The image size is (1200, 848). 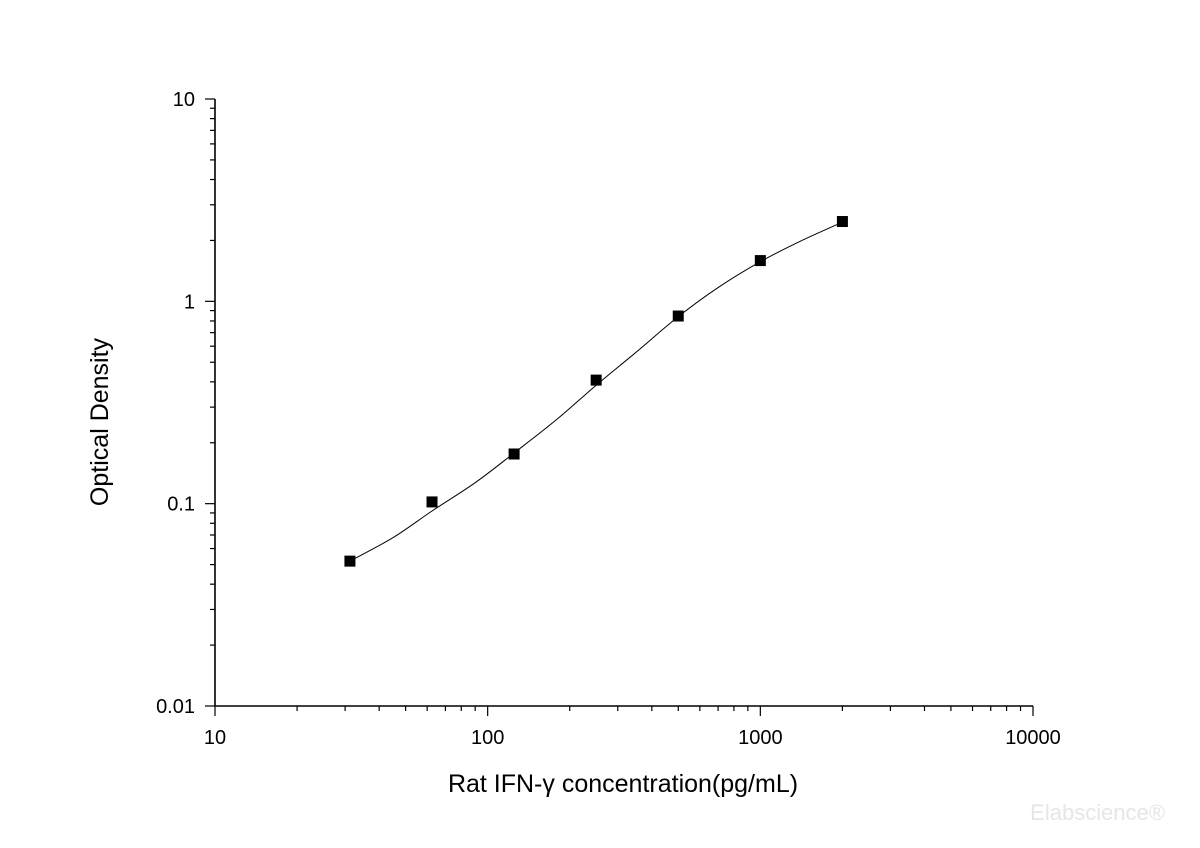 What do you see at coordinates (623, 784) in the screenshot?
I see `x-axis-title: Rat IFN-γ concentration(pg/mL)` at bounding box center [623, 784].